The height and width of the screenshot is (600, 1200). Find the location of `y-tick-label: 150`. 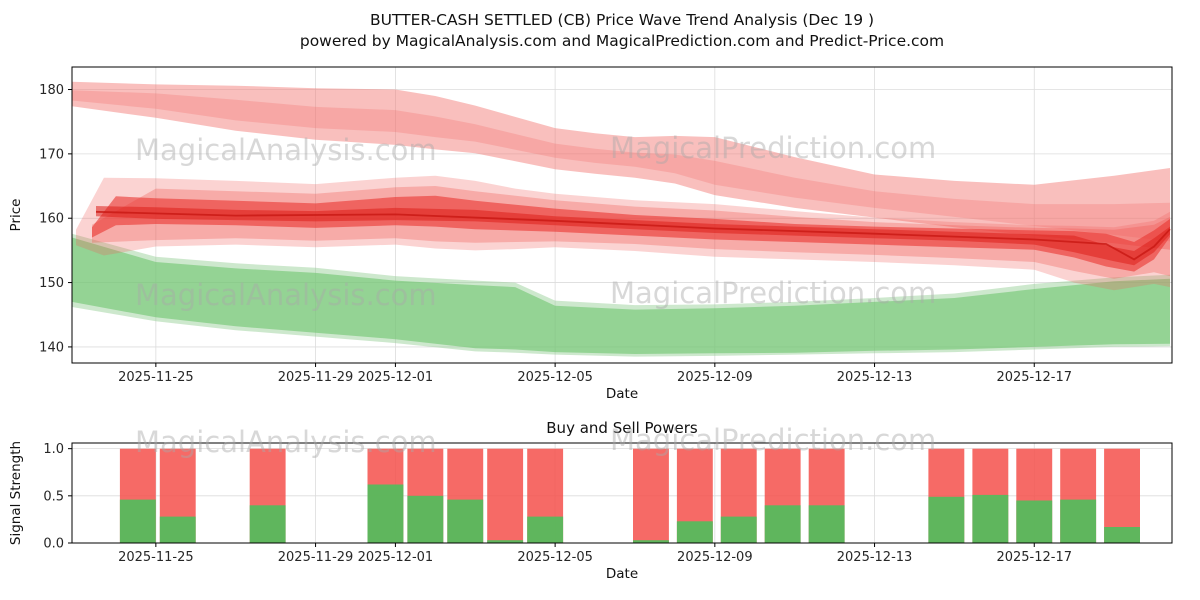

y-tick-label: 150 is located at coordinates (51, 283).